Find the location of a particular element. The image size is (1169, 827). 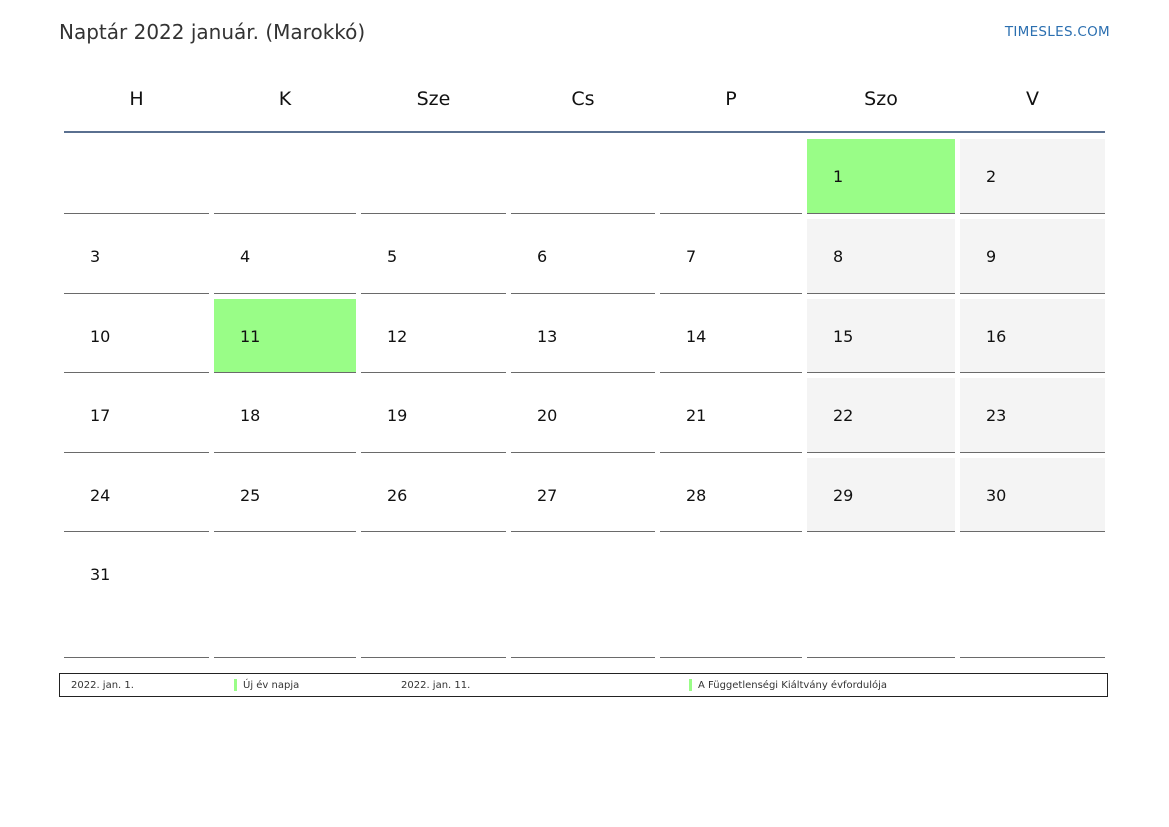

day-number: 27 is located at coordinates (547, 495).